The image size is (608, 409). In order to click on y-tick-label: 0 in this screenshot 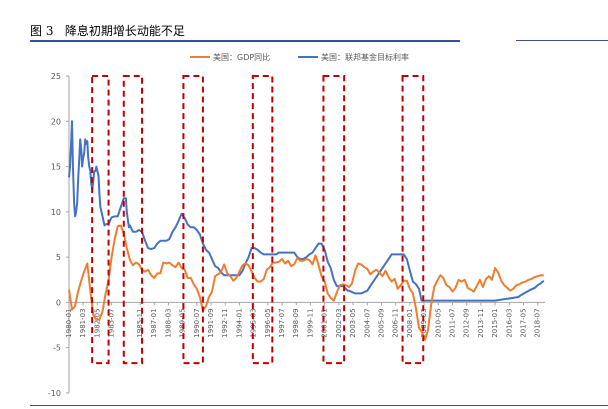, I will do `click(58, 302)`.